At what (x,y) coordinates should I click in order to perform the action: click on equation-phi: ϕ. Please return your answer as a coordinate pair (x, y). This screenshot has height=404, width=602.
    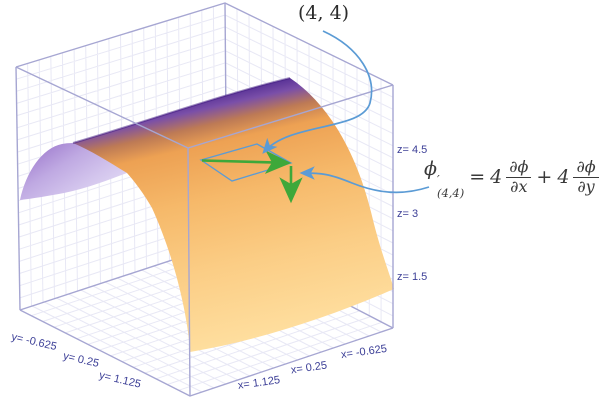
    Looking at the image, I should click on (430, 169).